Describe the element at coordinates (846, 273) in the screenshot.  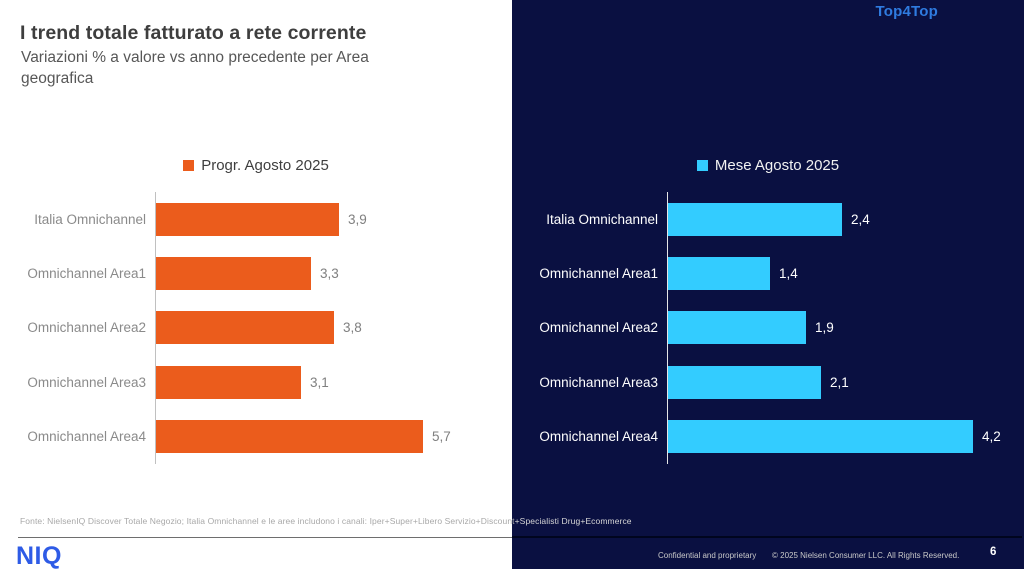
I see `bar-row: 1,4` at that location.